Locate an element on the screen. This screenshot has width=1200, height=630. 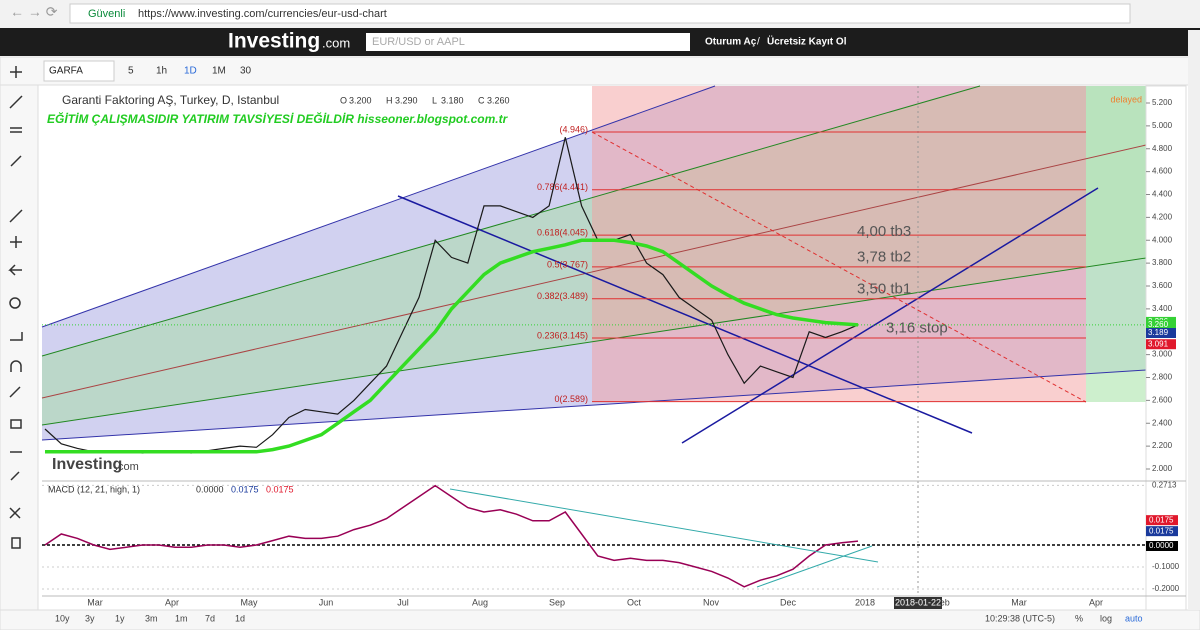
range-button: 3y is located at coordinates (90, 618).